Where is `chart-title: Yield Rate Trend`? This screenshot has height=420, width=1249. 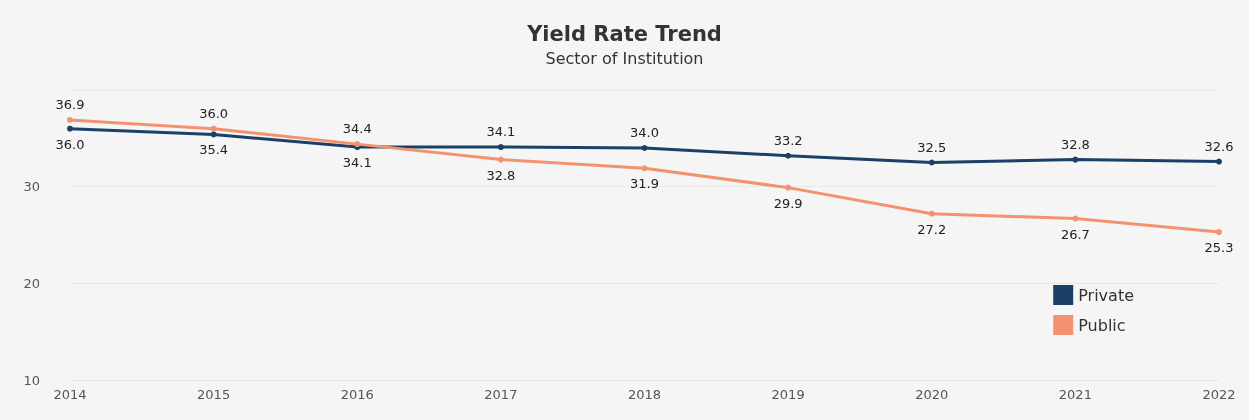 chart-title: Yield Rate Trend is located at coordinates (624, 33).